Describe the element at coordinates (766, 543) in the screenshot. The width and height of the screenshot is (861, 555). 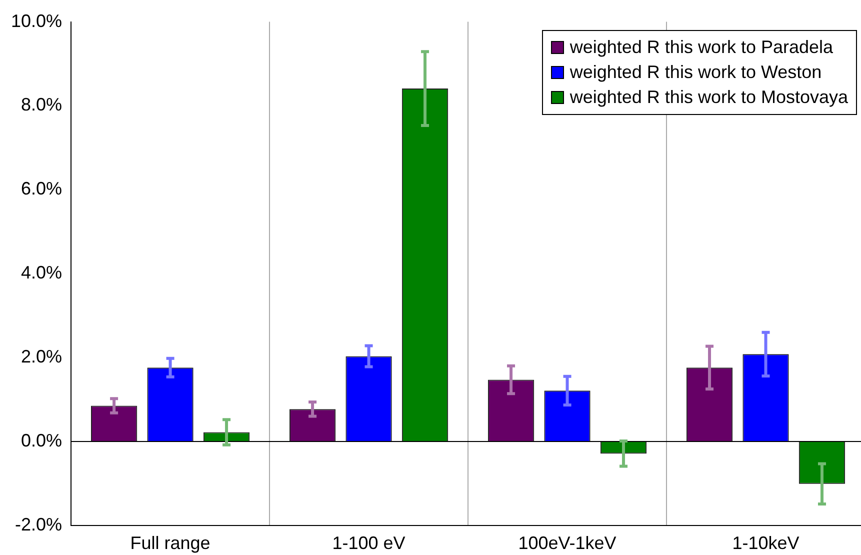
I see `x-tick-label: 1-10keV` at that location.